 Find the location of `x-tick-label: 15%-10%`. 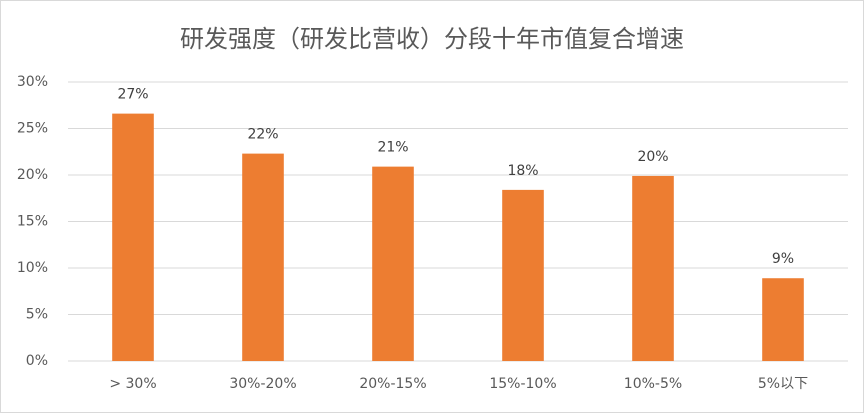

x-tick-label: 15%-10% is located at coordinates (522, 384).